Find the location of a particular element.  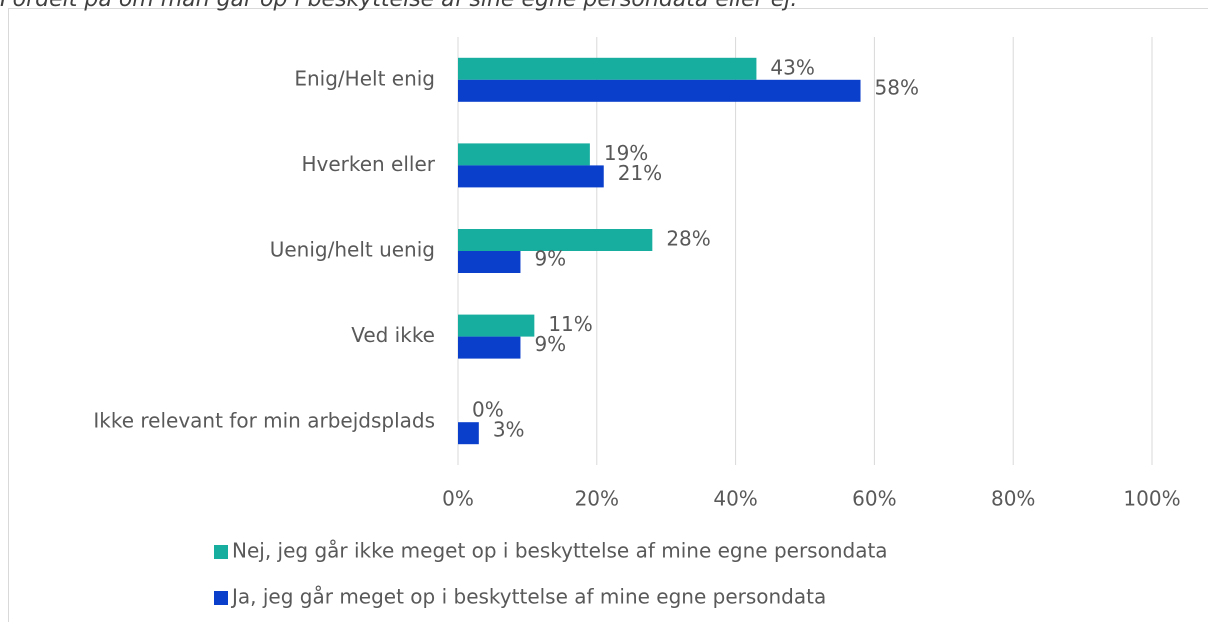

y-tick-label: Ved ikke is located at coordinates (393, 335).